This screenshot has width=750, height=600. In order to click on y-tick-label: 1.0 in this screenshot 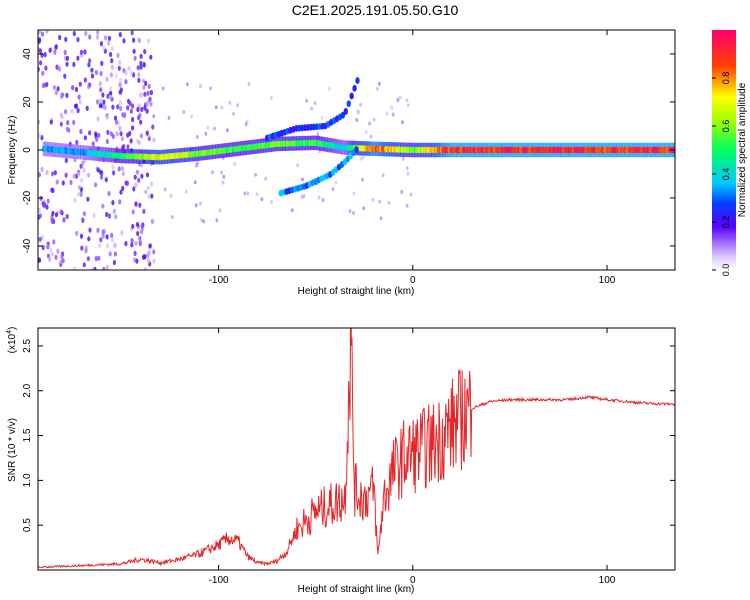, I will do `click(27, 480)`.